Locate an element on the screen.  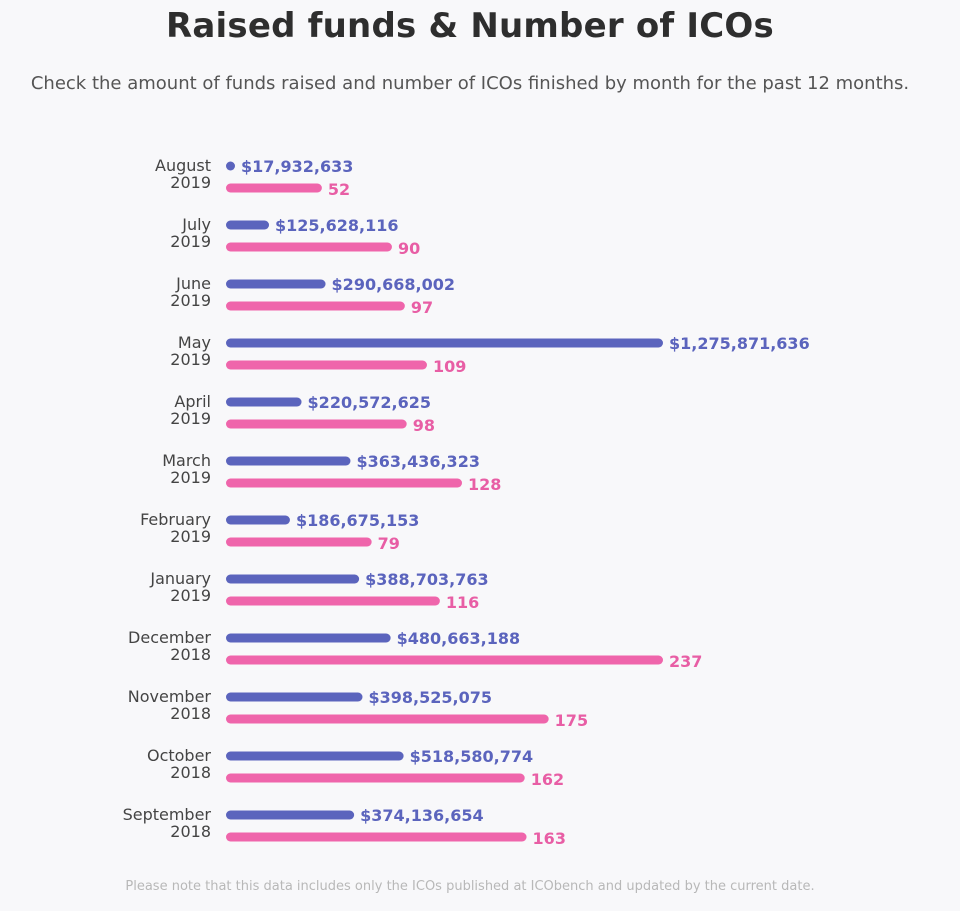
category-label-month: January is located at coordinates (180, 578).